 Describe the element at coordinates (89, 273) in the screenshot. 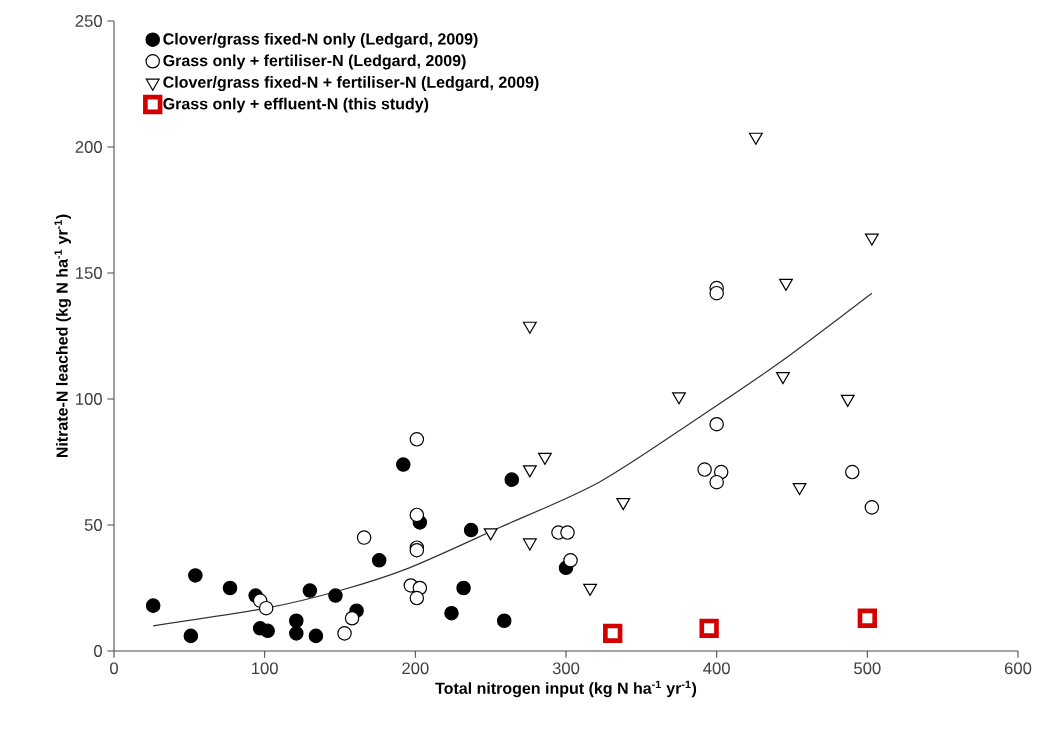

I see `y-tick-label: 150` at that location.